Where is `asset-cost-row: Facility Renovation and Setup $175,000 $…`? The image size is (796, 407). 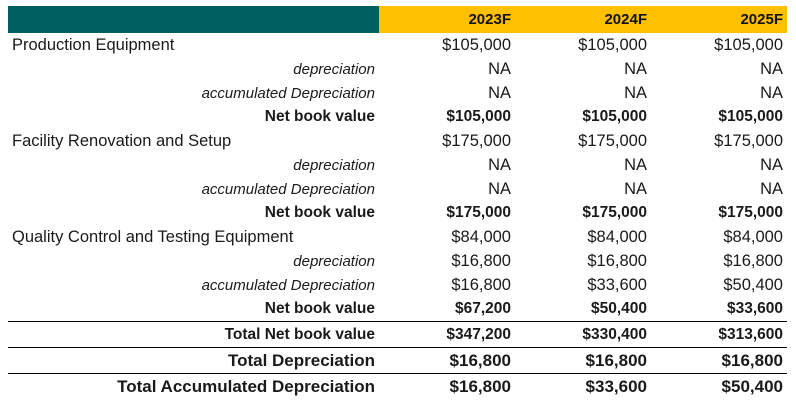
asset-cost-row: Facility Renovation and Setup $175,000 $… is located at coordinates (397, 141).